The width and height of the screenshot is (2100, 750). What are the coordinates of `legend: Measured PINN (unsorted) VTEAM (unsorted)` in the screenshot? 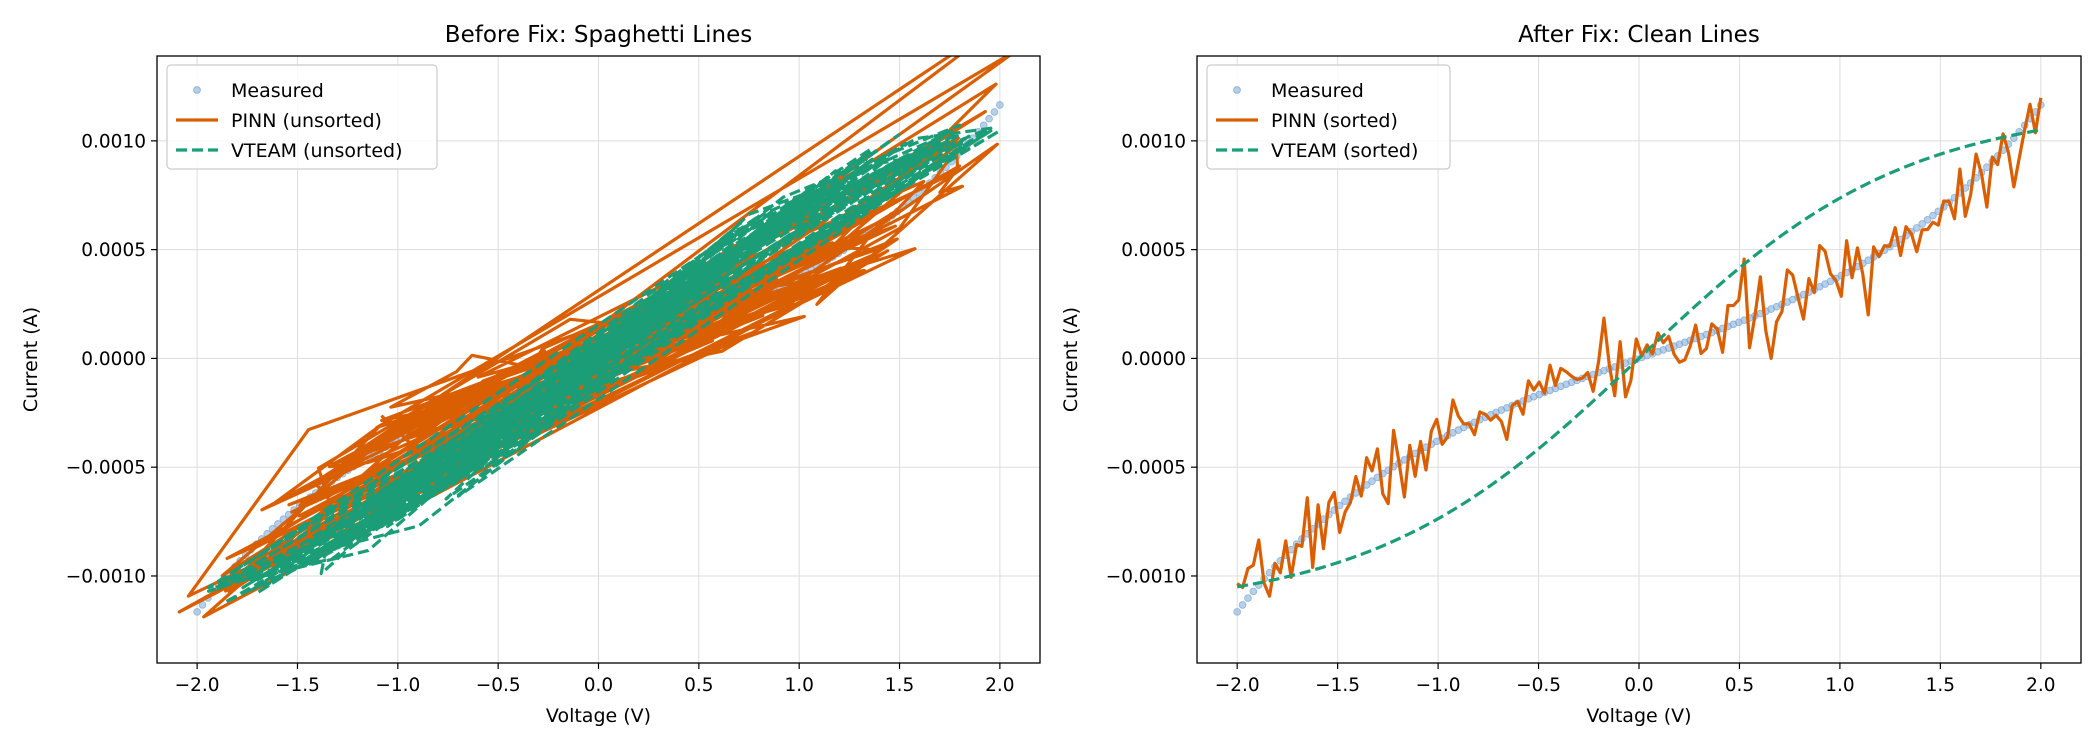 It's located at (302, 117).